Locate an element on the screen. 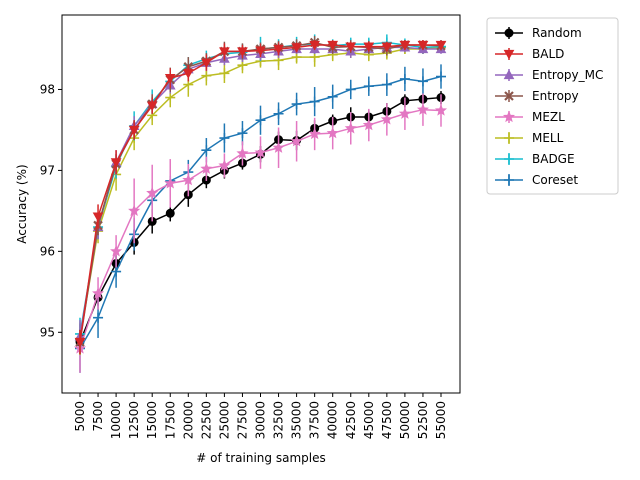 The height and width of the screenshot is (480, 640). legend-item: Random is located at coordinates (538, 33).